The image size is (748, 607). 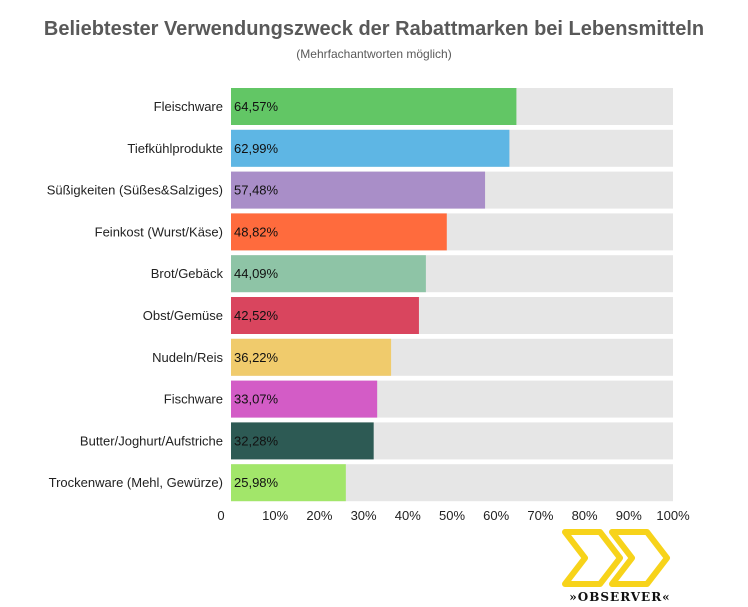 What do you see at coordinates (673, 515) in the screenshot?
I see `x-tick-label: 100%` at bounding box center [673, 515].